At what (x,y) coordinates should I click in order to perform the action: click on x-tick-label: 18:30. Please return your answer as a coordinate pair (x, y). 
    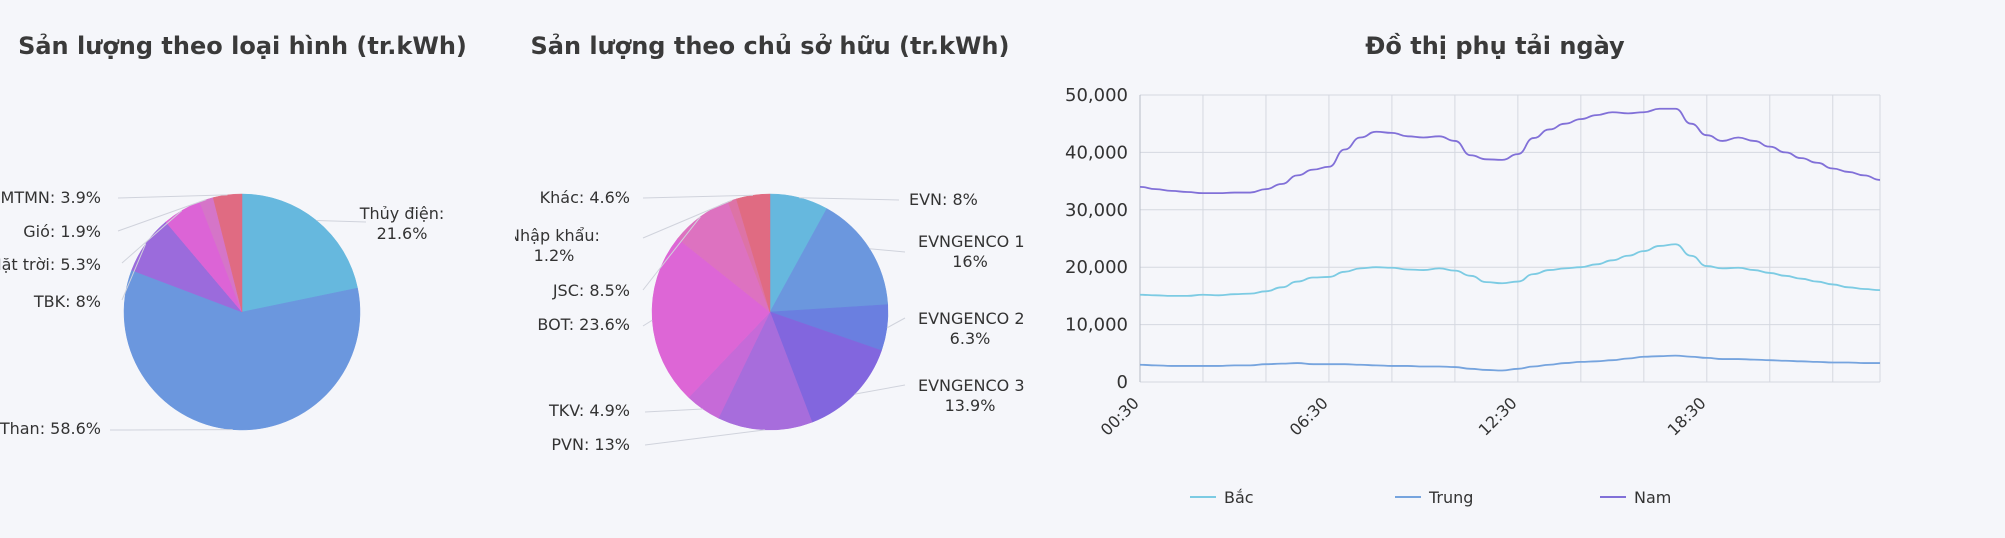
    Looking at the image, I should click on (1687, 416).